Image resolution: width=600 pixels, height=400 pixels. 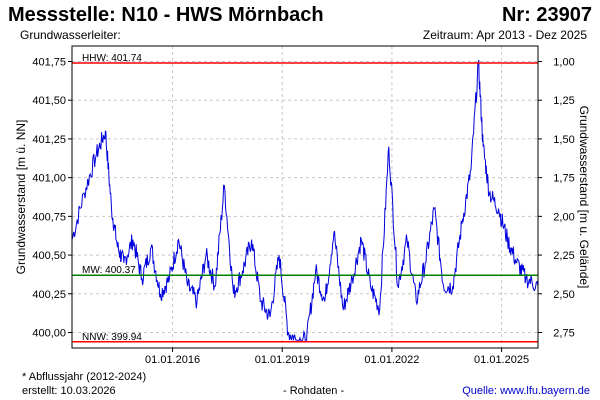 What do you see at coordinates (49, 62) in the screenshot?
I see `y-tick-label: 401,75` at bounding box center [49, 62].